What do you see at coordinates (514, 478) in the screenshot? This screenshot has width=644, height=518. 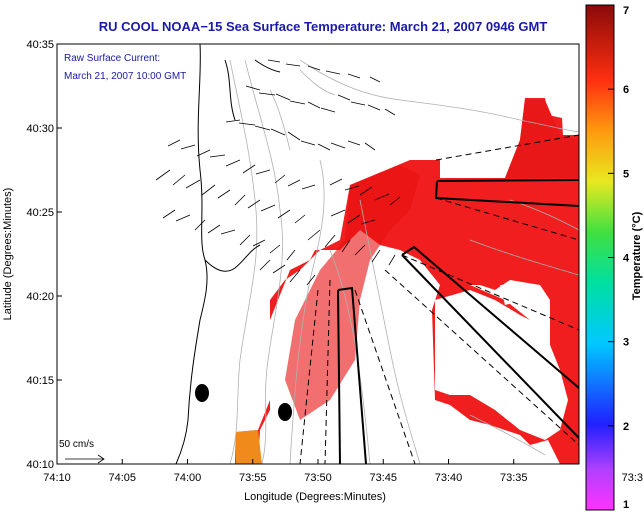 I see `x-tick-label: 73:35` at bounding box center [514, 478].